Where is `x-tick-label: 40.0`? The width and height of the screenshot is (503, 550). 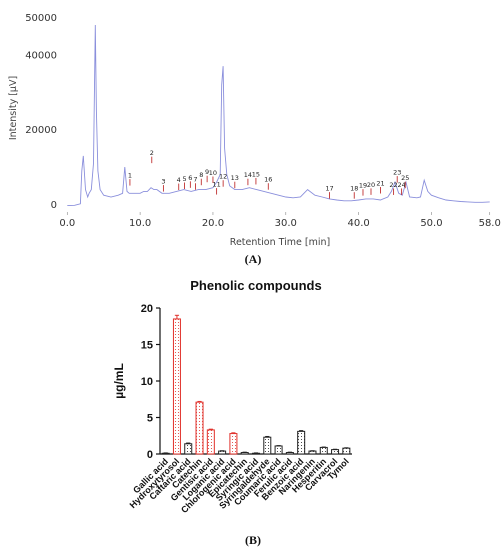 x-tick-label: 40.0 is located at coordinates (358, 223).